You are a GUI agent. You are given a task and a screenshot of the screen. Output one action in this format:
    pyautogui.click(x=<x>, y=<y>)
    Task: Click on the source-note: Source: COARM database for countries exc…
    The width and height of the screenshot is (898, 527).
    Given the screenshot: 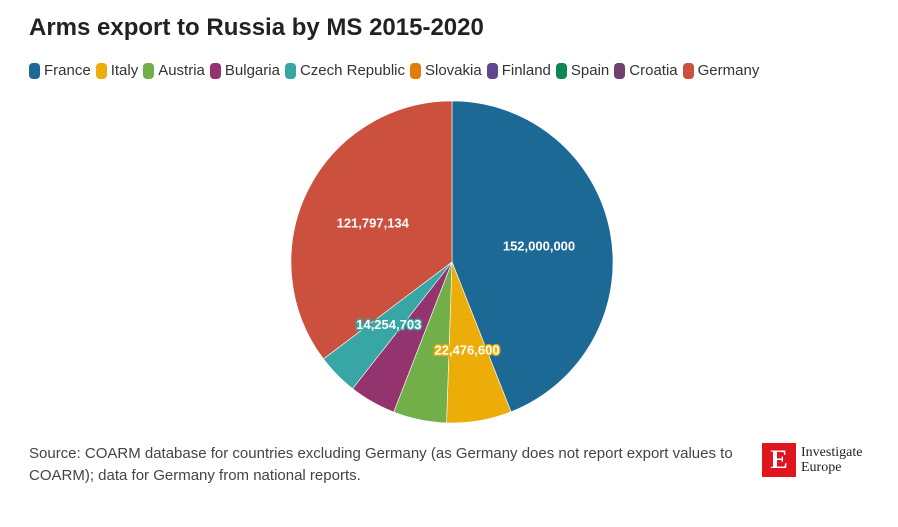 What is the action you would take?
    pyautogui.click(x=381, y=464)
    